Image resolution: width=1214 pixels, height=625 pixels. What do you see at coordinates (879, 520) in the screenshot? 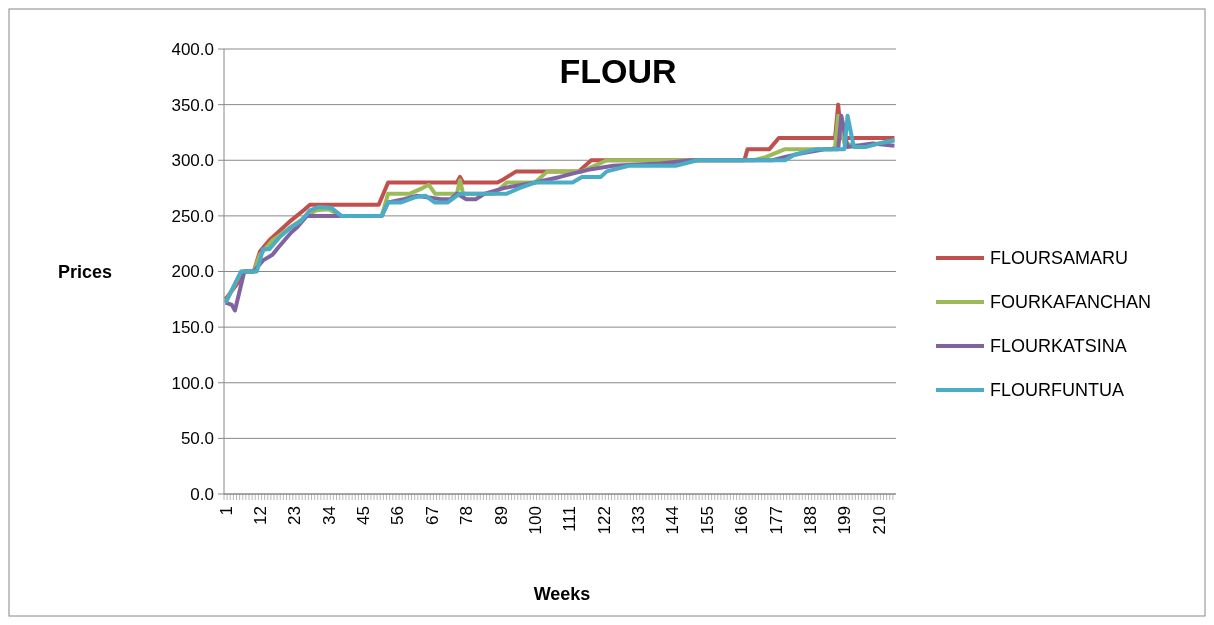
I see `x-tick-label: 210` at bounding box center [879, 520].